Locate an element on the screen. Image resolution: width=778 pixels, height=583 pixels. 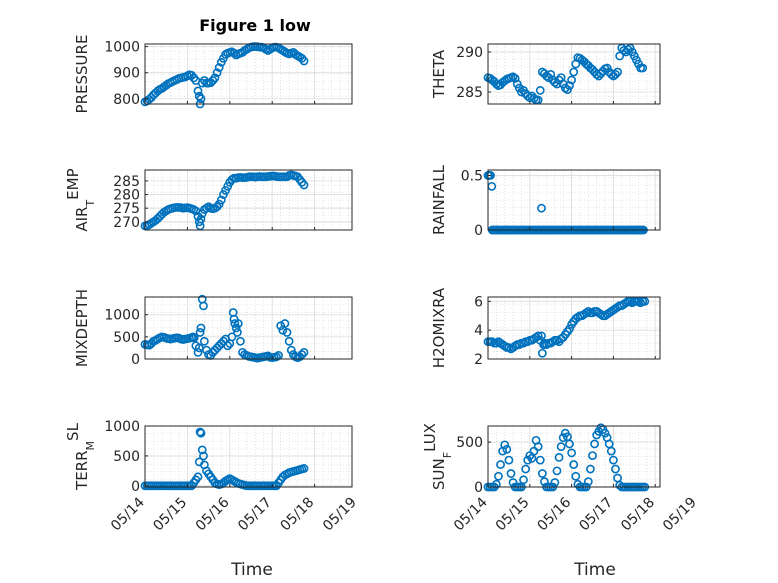
axes-box-sun_flux is located at coordinates (574, 456).